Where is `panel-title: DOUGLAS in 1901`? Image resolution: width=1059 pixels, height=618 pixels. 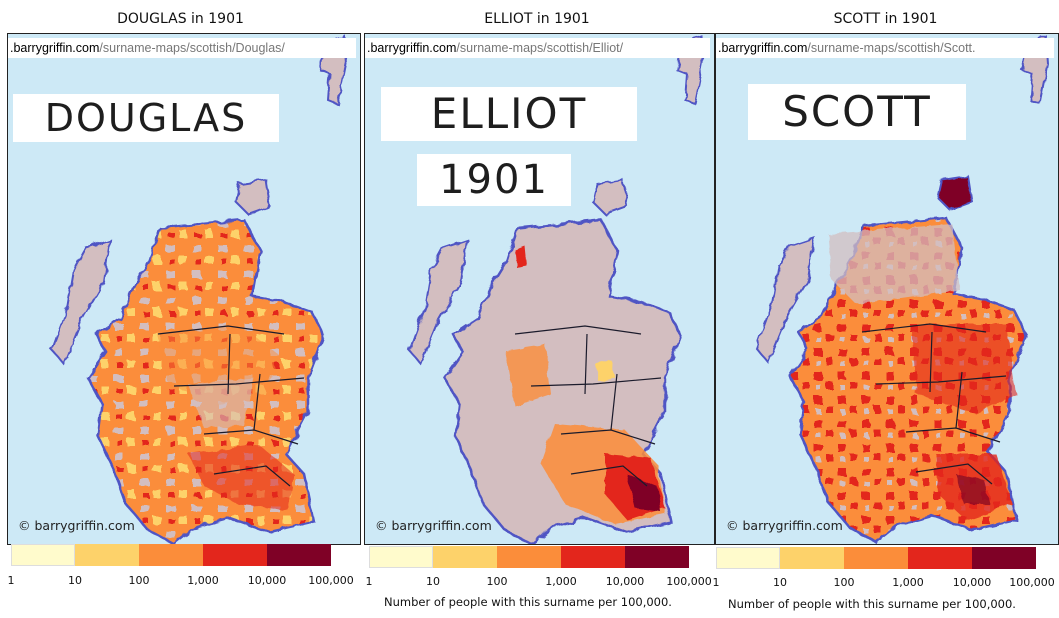
panel-title: DOUGLAS in 1901 is located at coordinates (180, 19).